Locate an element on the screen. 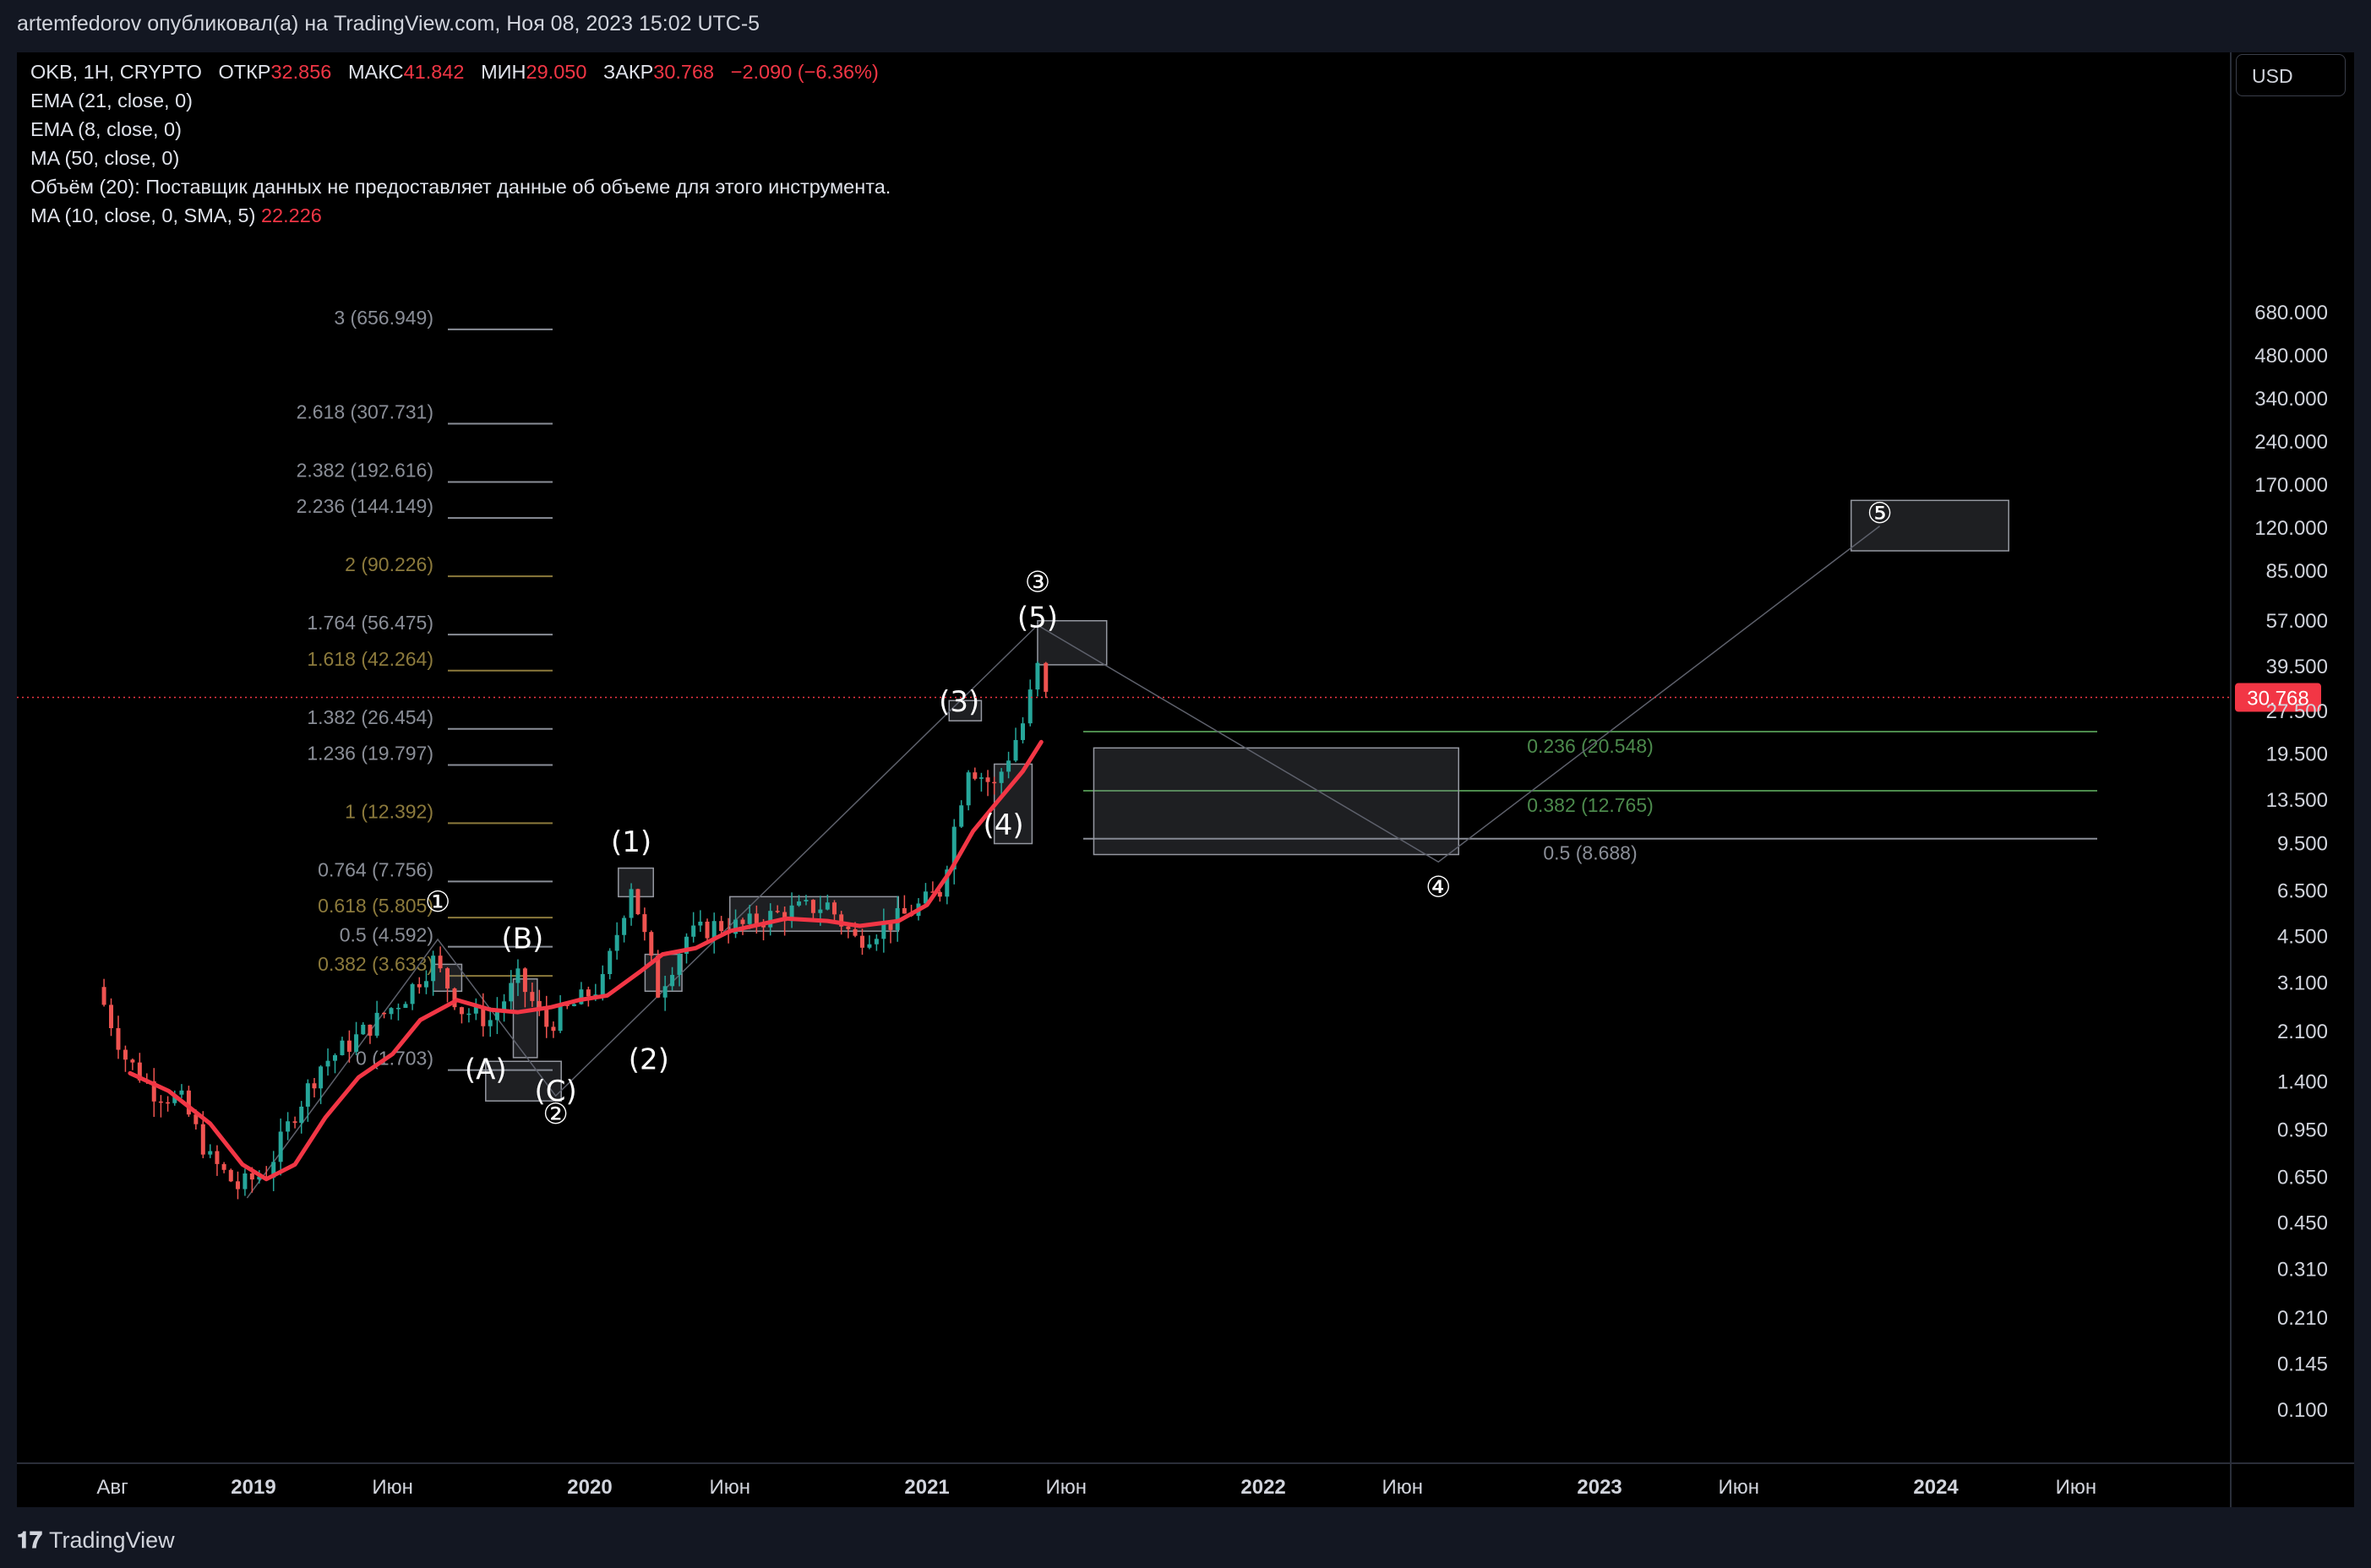  open-label: ОТКР is located at coordinates (244, 72).